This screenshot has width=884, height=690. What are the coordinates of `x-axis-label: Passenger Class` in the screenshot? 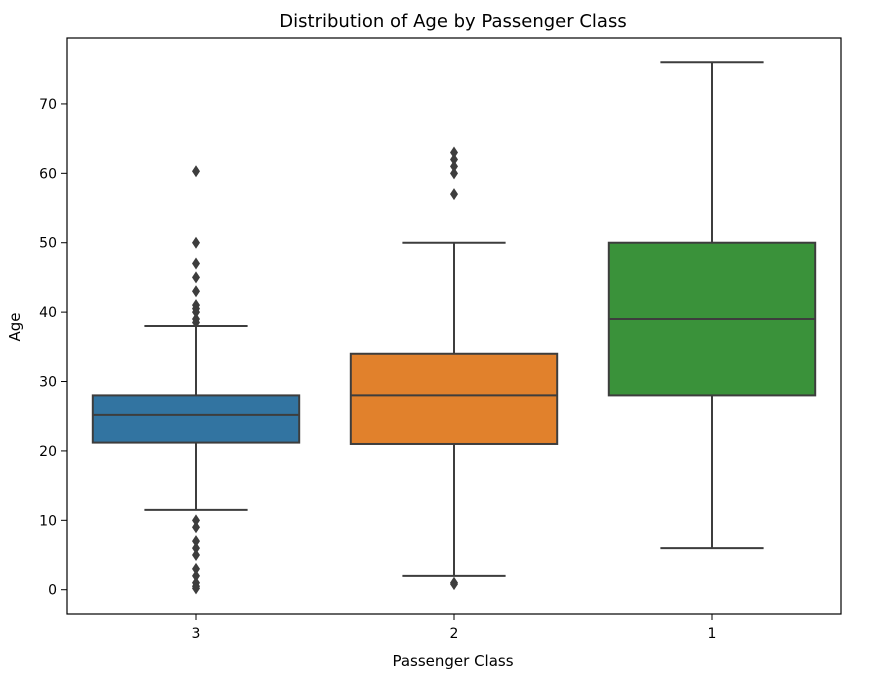 It's located at (452, 661).